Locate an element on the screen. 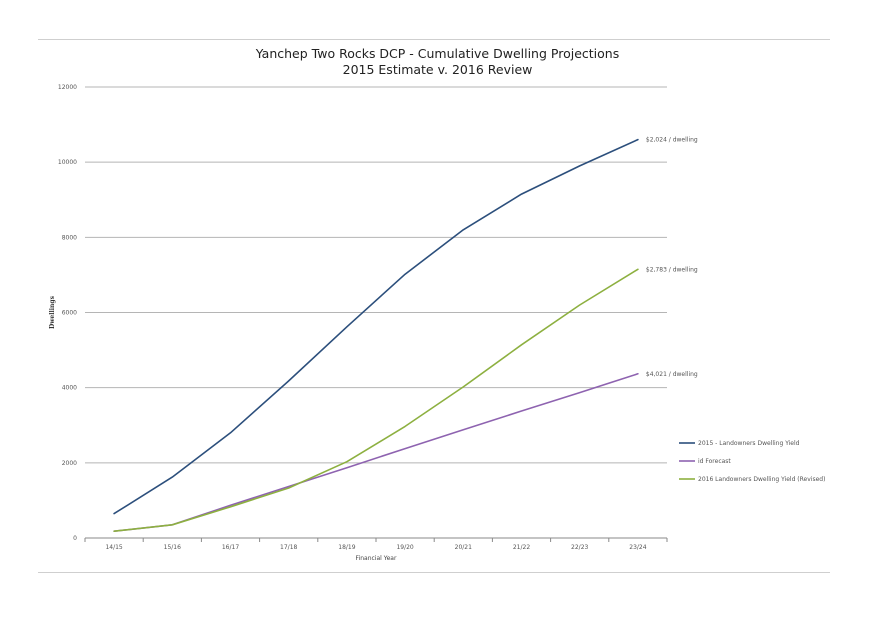  y-tick-label: 10000 is located at coordinates (67, 162).